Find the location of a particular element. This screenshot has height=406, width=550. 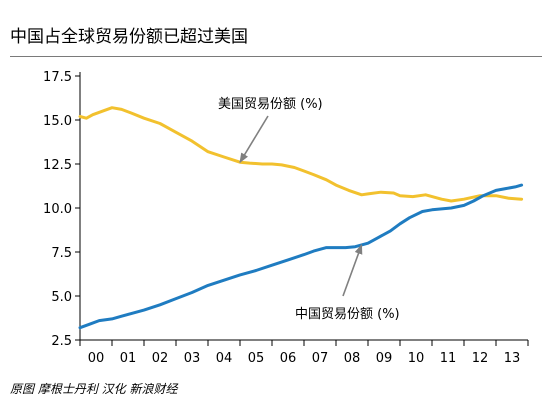

x-tick-label: 08 is located at coordinates (352, 358).